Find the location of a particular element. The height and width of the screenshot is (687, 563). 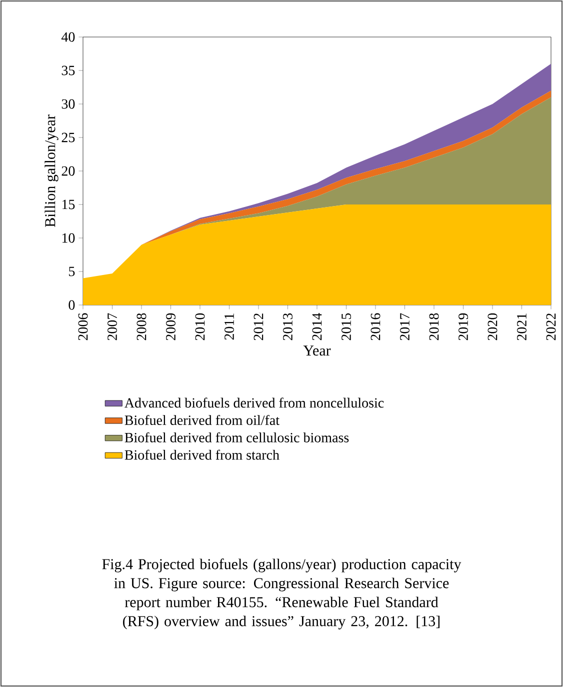

y-tick-label: 5 is located at coordinates (72, 271).